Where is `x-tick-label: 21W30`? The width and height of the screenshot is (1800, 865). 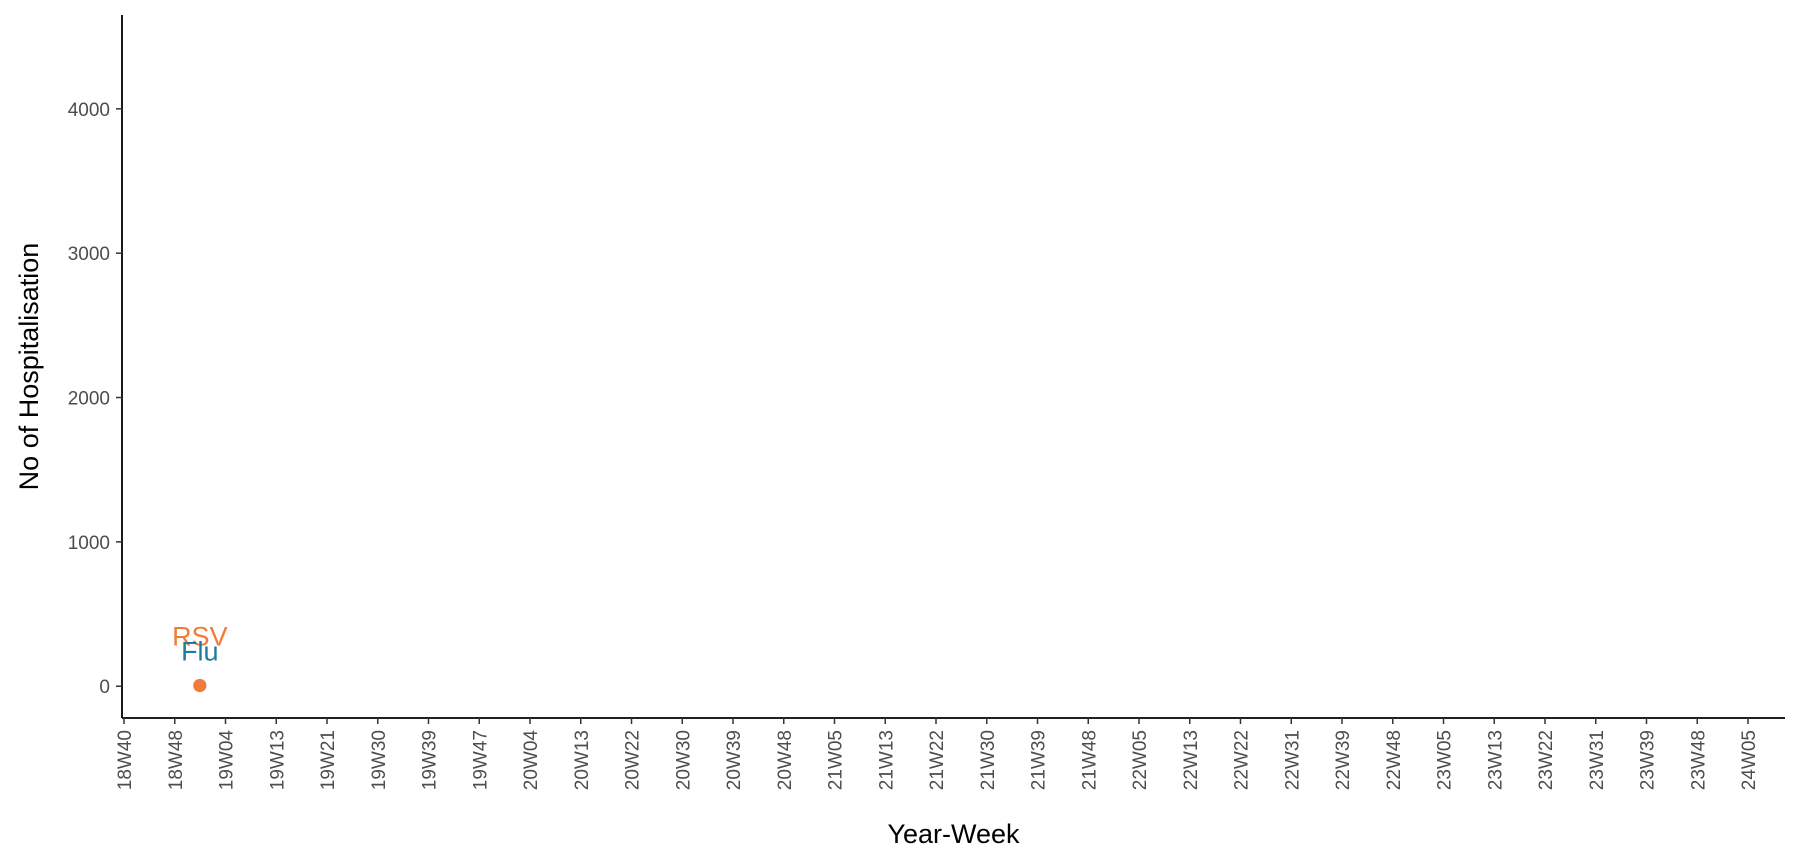 x-tick-label: 21W30 is located at coordinates (988, 760).